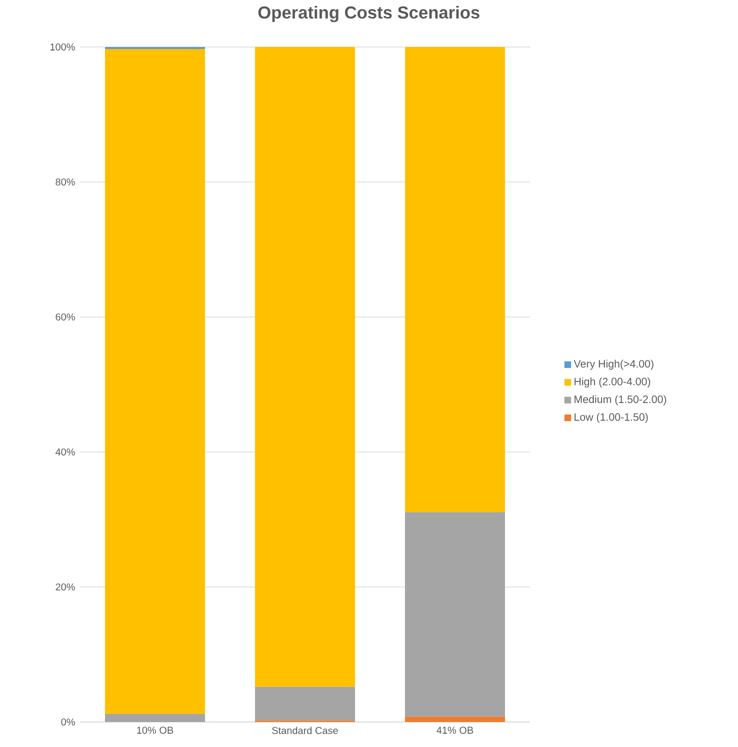 The width and height of the screenshot is (738, 747). What do you see at coordinates (369, 14) in the screenshot?
I see `chart-title: Operating Costs Scenarios` at bounding box center [369, 14].